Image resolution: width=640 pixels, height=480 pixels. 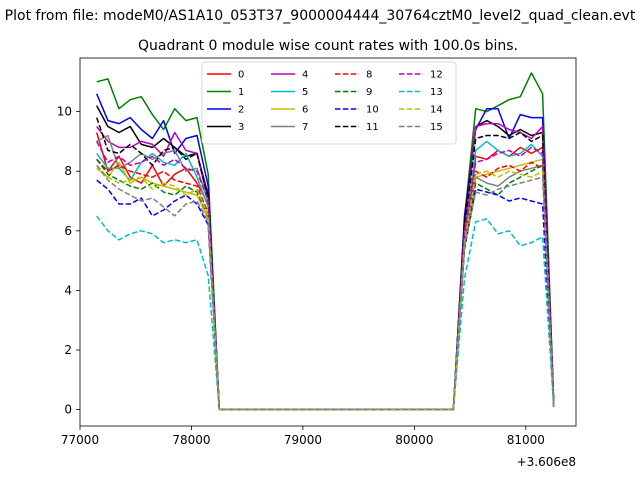 I want to click on legend-label-1: 1, so click(x=241, y=92).